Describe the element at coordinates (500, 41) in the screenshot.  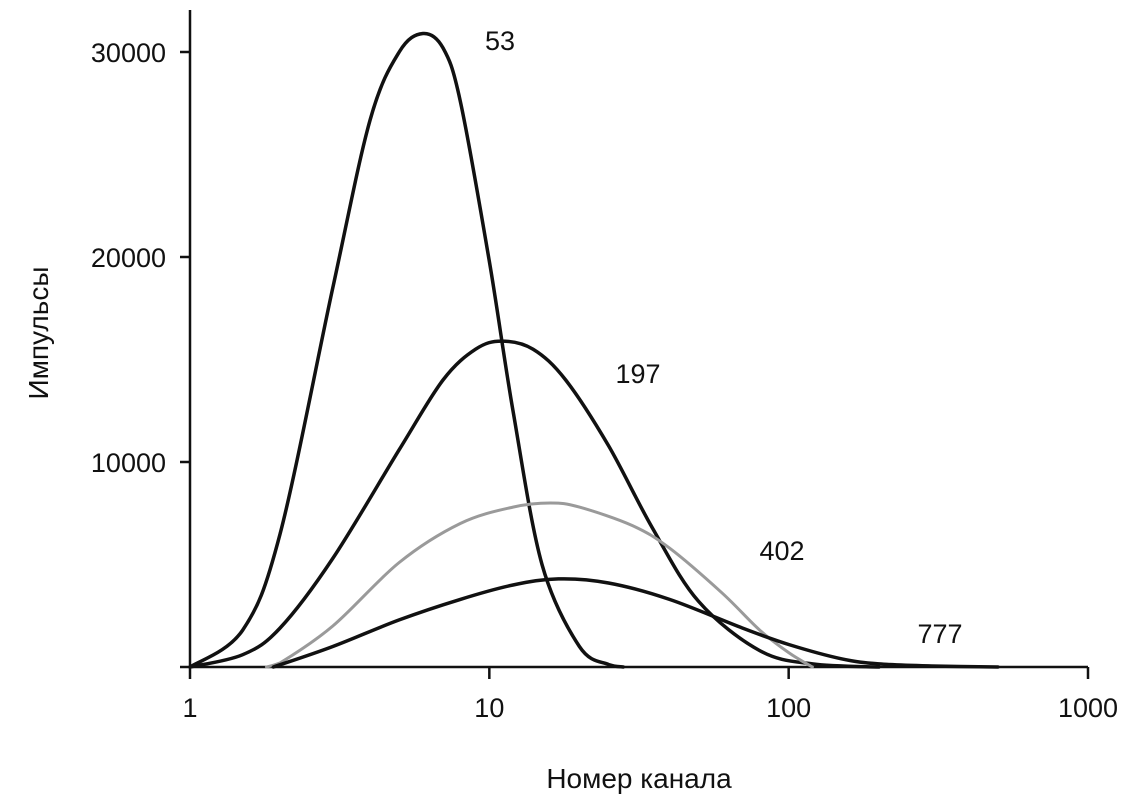
I see `series-label-53: 53` at that location.